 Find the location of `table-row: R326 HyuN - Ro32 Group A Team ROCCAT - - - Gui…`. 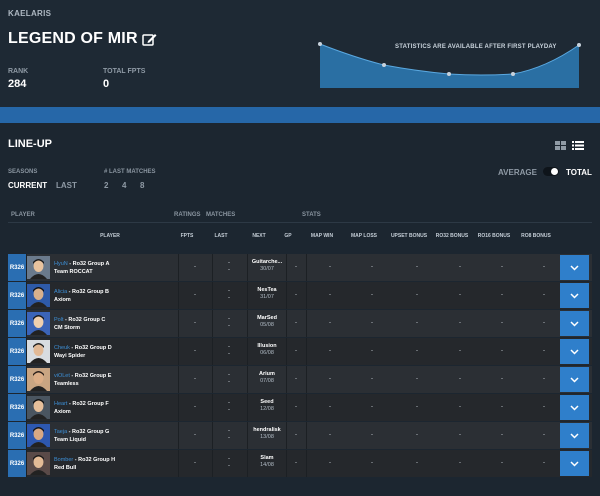

table-row: R326 HyuN - Ro32 Group A Team ROCCAT - - - Gui… is located at coordinates (300, 267).